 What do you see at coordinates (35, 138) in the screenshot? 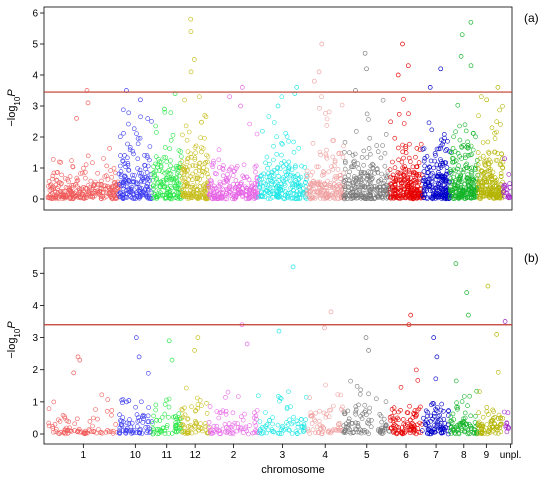
I see `y-tick-label-a-2: 2` at bounding box center [35, 138].